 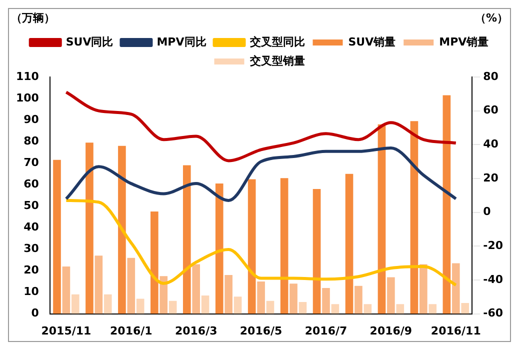 I want to click on y2-tick-label: -40, so click(x=493, y=279).